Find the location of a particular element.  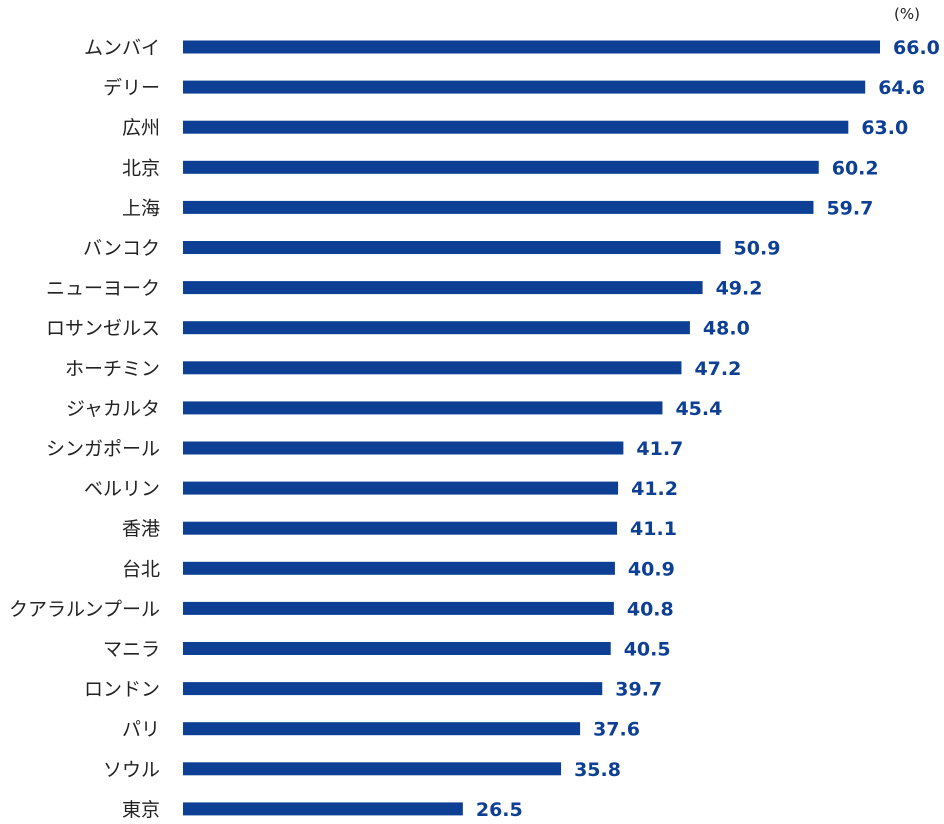

category-label: 上海 is located at coordinates (141, 208).